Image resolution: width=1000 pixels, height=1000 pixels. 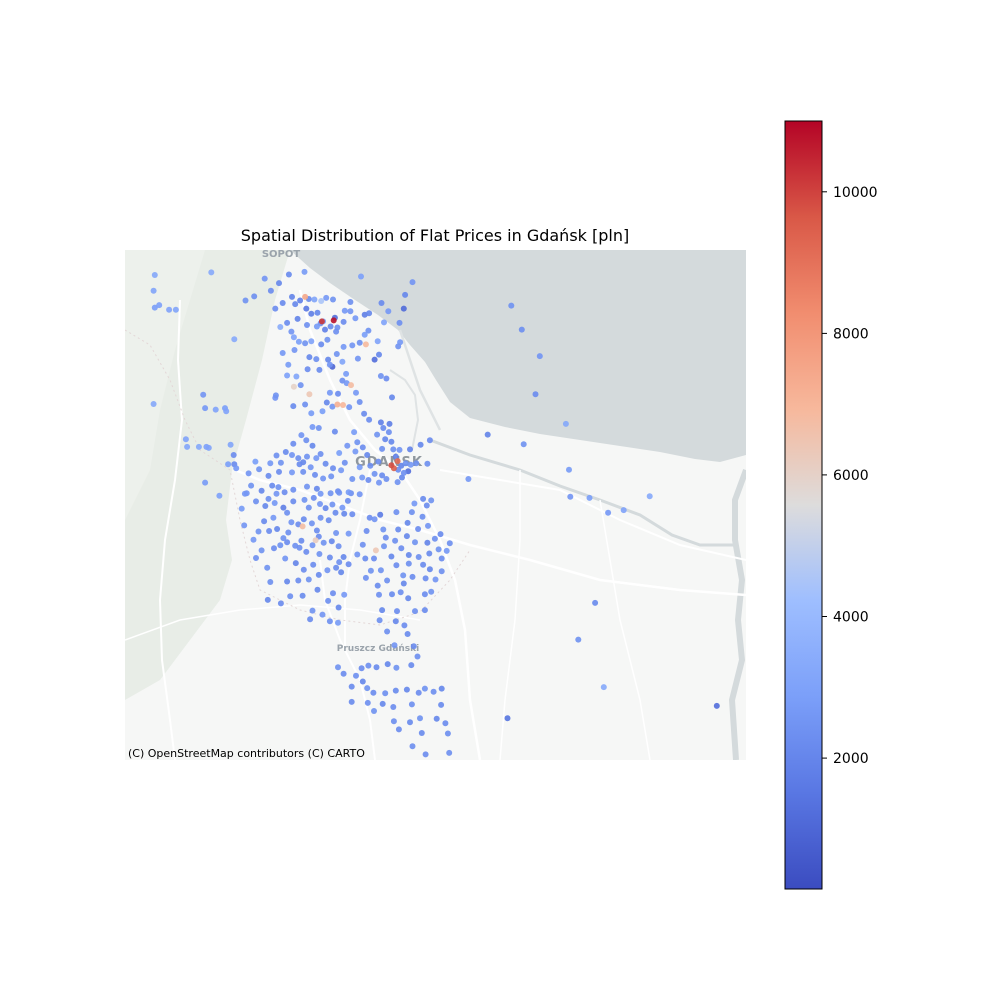 I want to click on sea, so click(x=518, y=356).